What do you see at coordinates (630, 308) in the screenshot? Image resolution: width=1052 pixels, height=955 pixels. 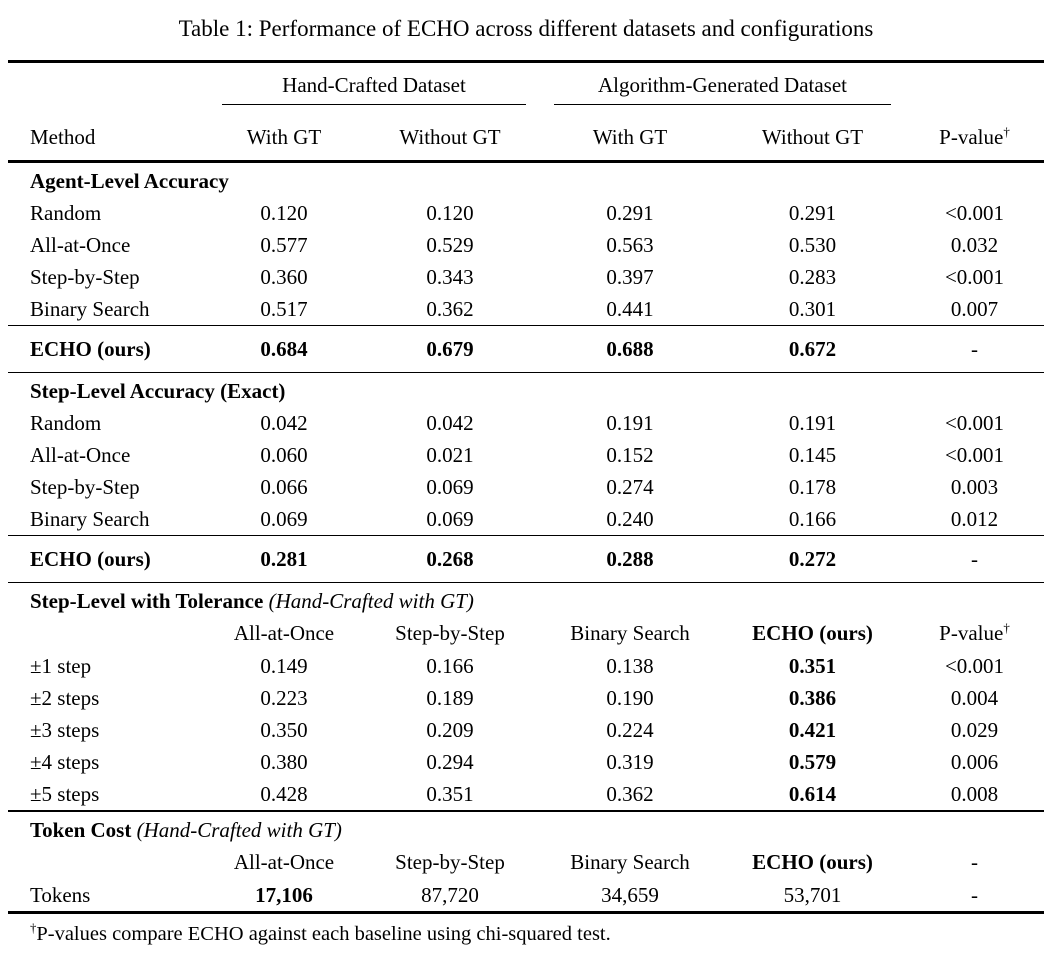 I see `value-cell: 0.441` at bounding box center [630, 308].